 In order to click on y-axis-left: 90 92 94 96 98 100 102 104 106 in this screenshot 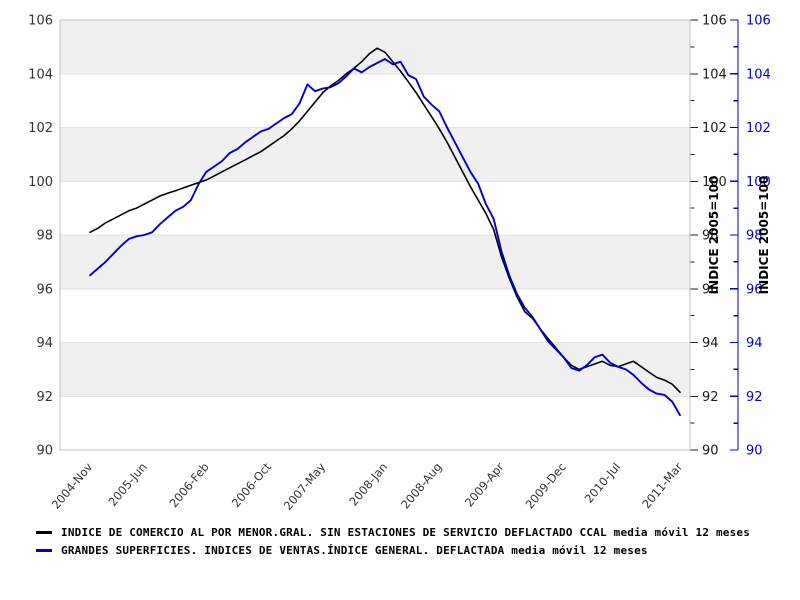, I will do `click(40, 236)`.